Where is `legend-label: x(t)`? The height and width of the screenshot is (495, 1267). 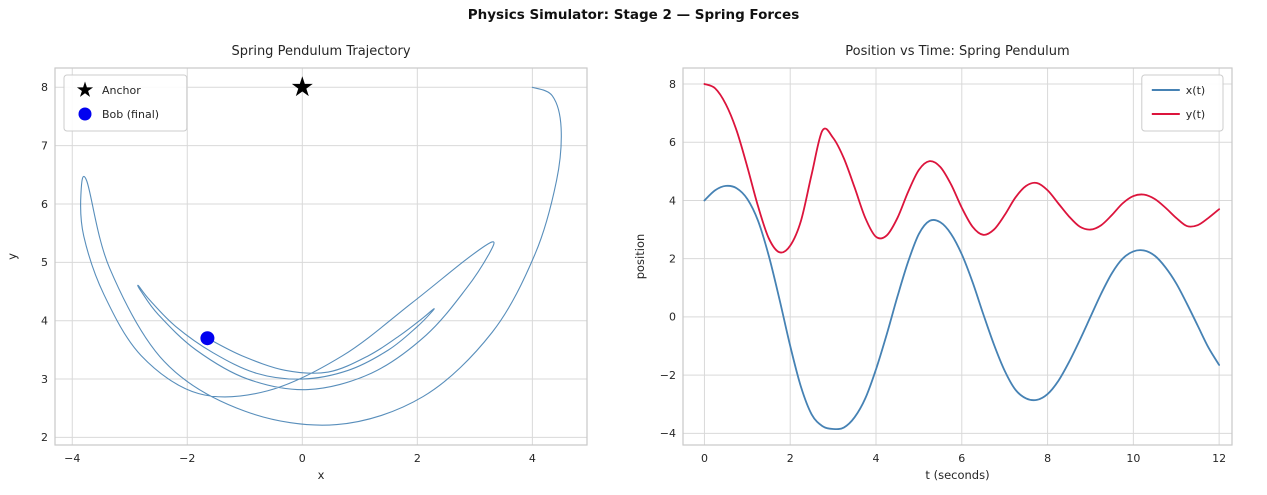 legend-label: x(t) is located at coordinates (1195, 90).